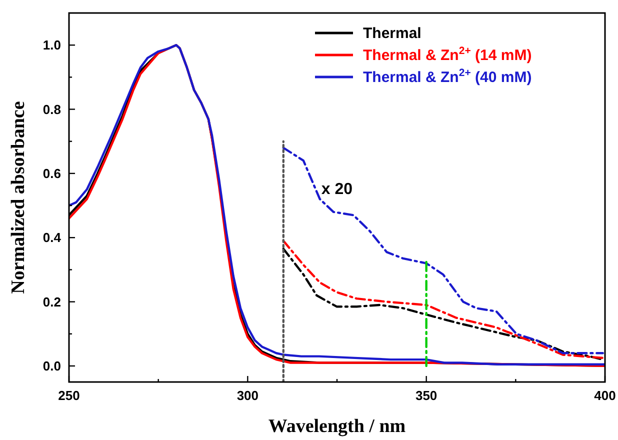 The height and width of the screenshot is (440, 618). I want to click on y-tick-label: 0.8, so click(51, 109).